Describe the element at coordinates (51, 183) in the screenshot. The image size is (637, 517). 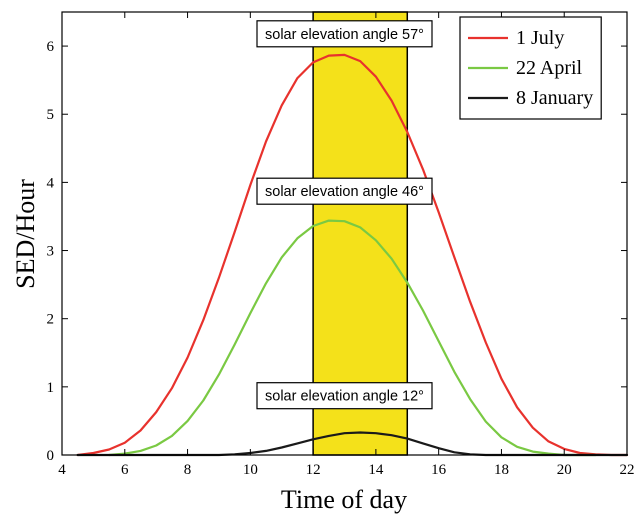
I see `y-tick-label: 4` at that location.